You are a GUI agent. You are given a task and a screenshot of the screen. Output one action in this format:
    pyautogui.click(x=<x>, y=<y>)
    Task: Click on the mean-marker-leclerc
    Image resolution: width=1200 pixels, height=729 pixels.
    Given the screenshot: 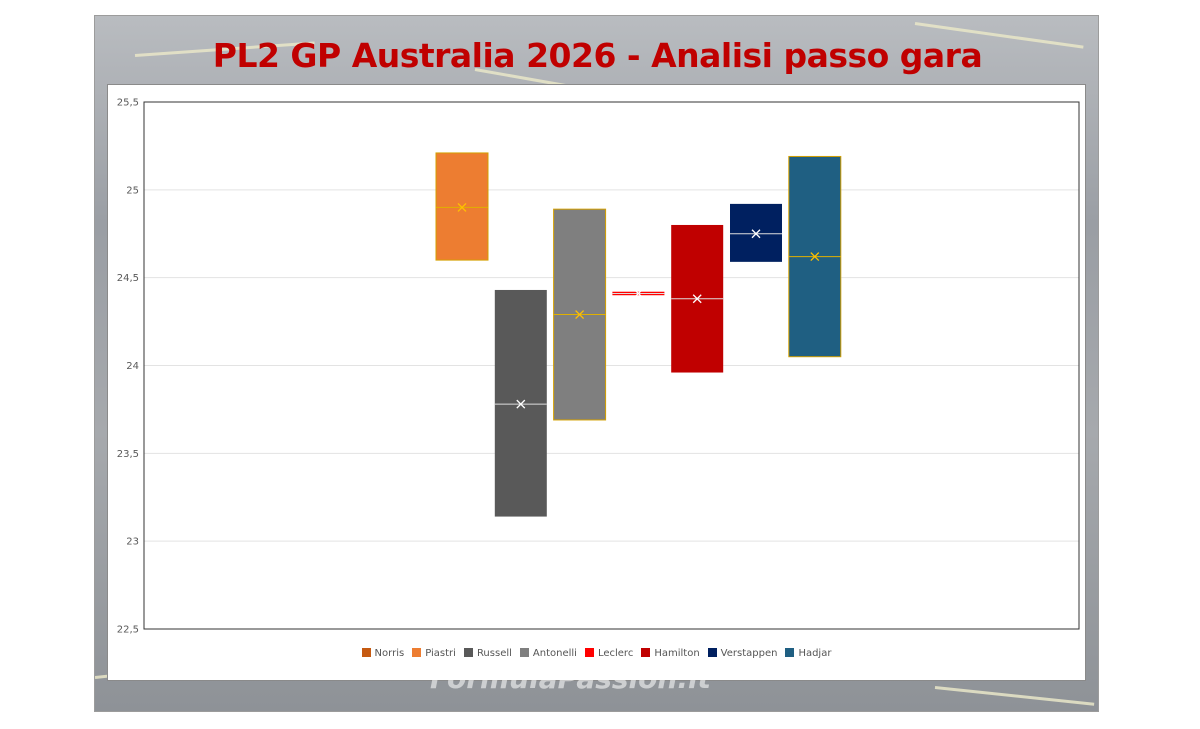 What is the action you would take?
    pyautogui.click(x=638, y=293)
    